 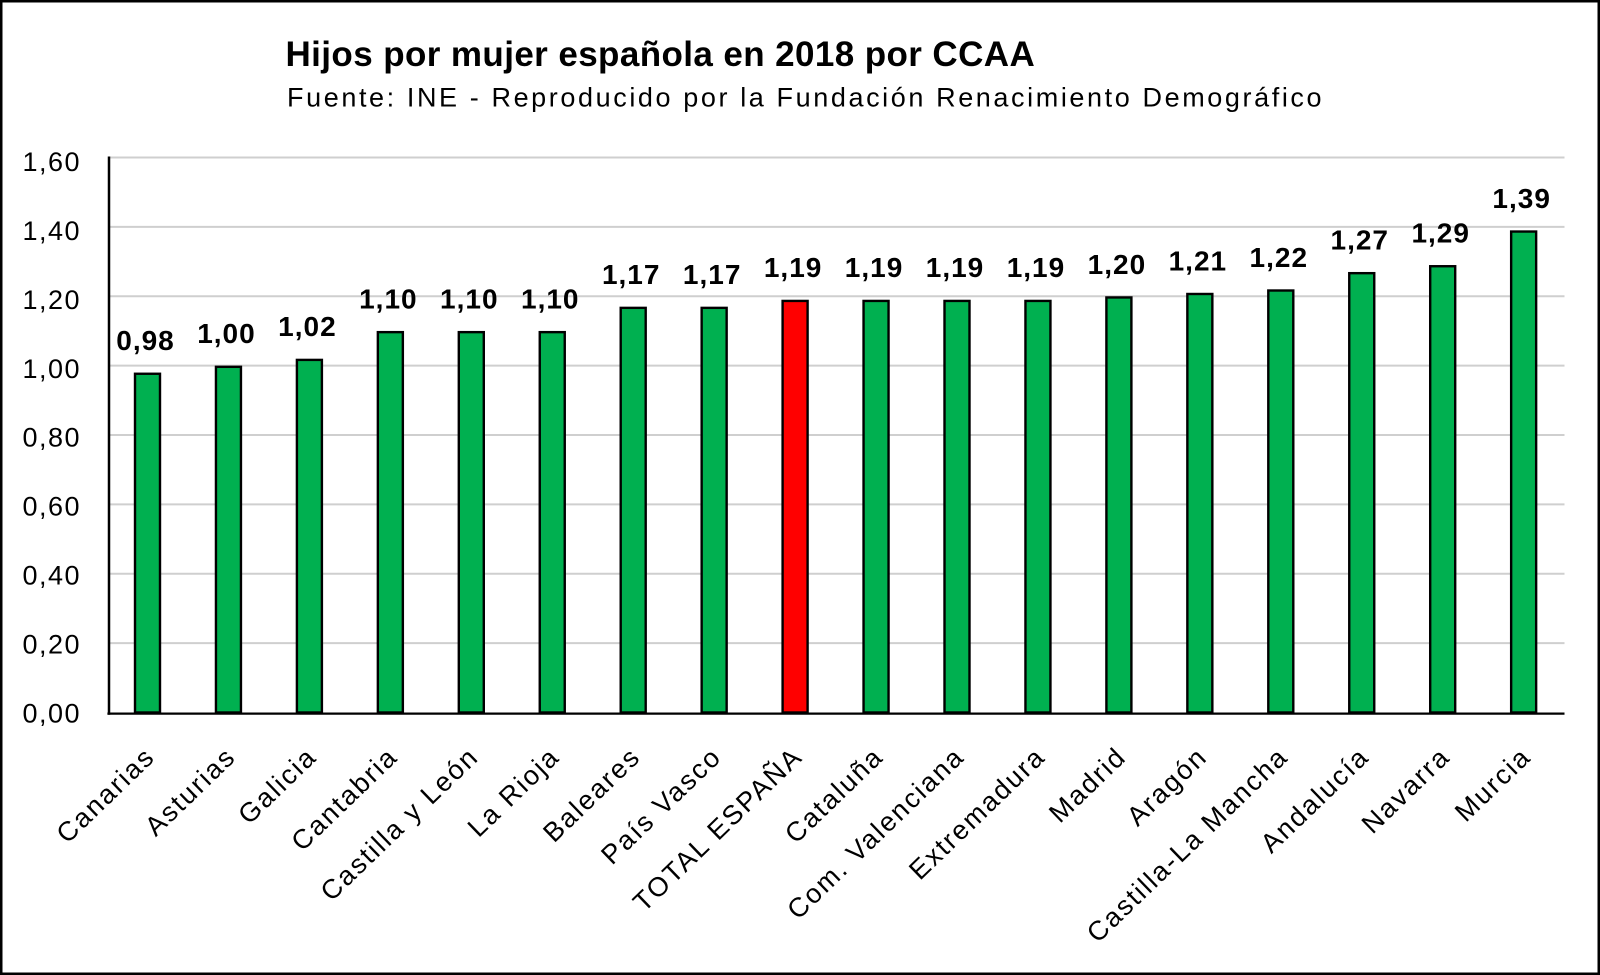 I want to click on svg-text: 1,60, so click(x=51, y=162).